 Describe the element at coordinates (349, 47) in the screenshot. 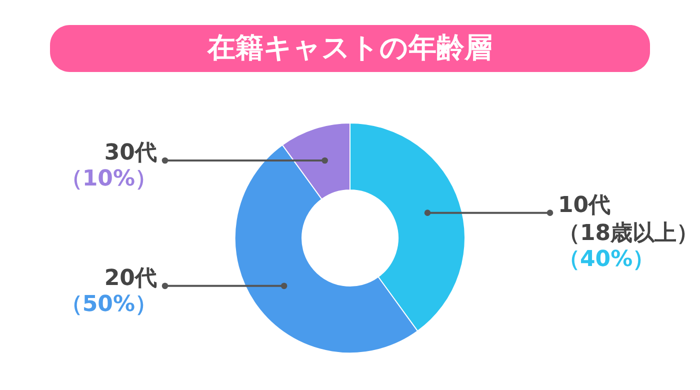

I see `chart-title: 在籍キャストの年齢層` at that location.